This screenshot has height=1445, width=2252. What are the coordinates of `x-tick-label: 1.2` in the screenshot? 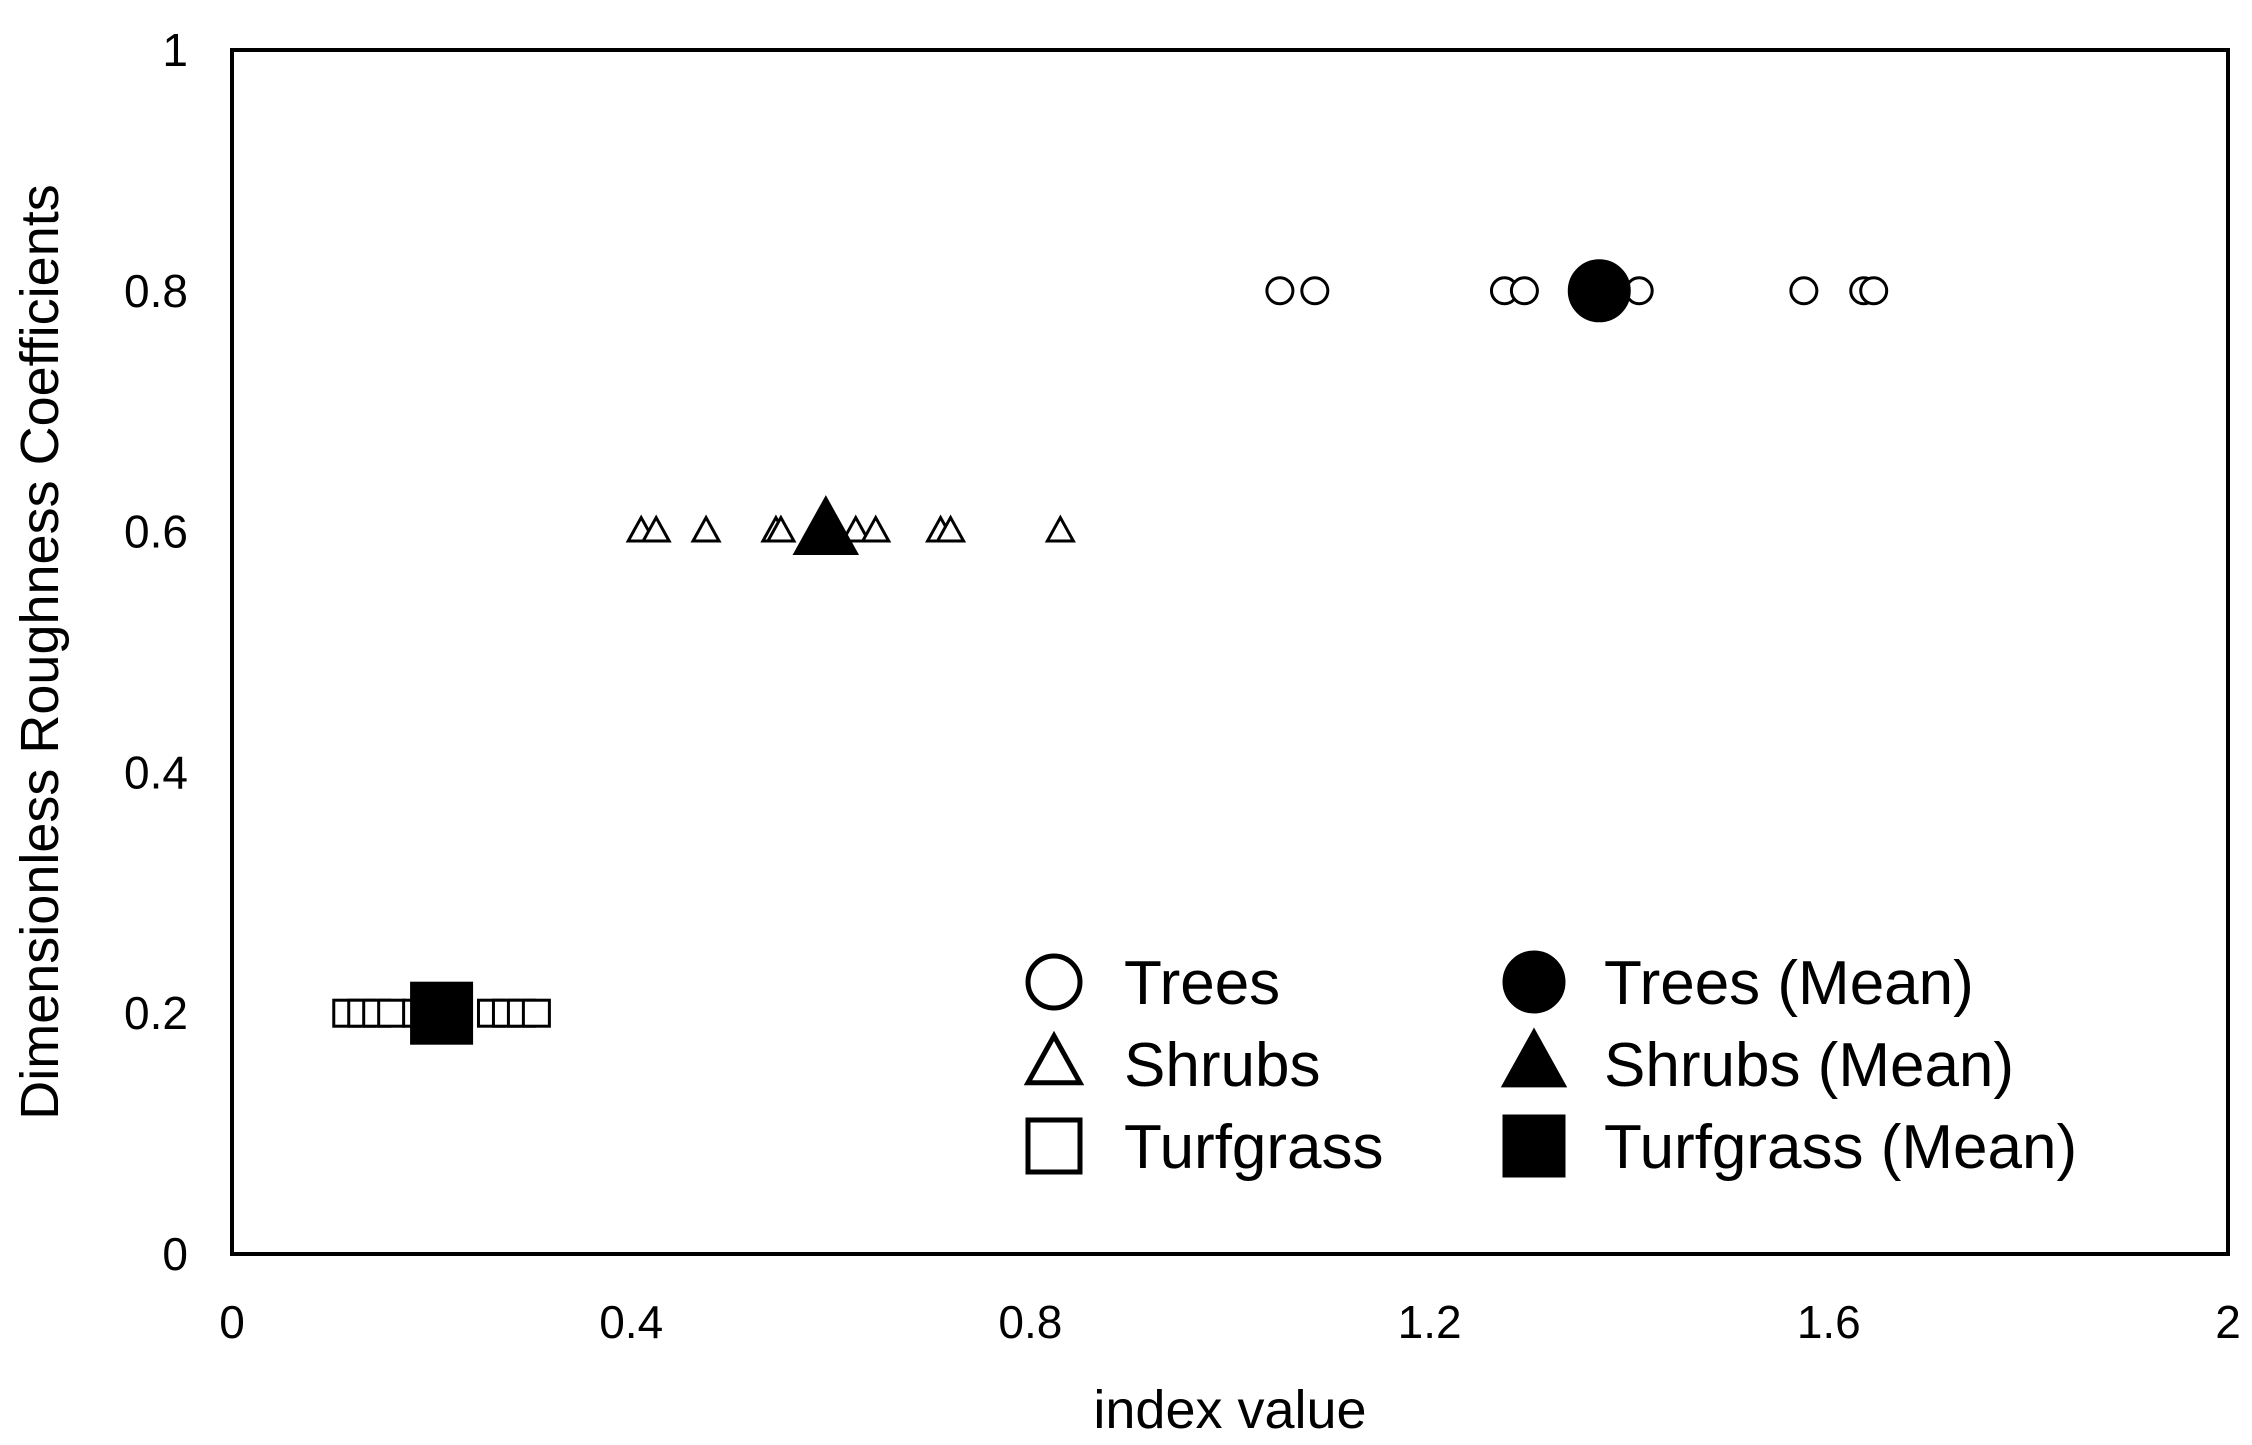 It's located at (1430, 1322).